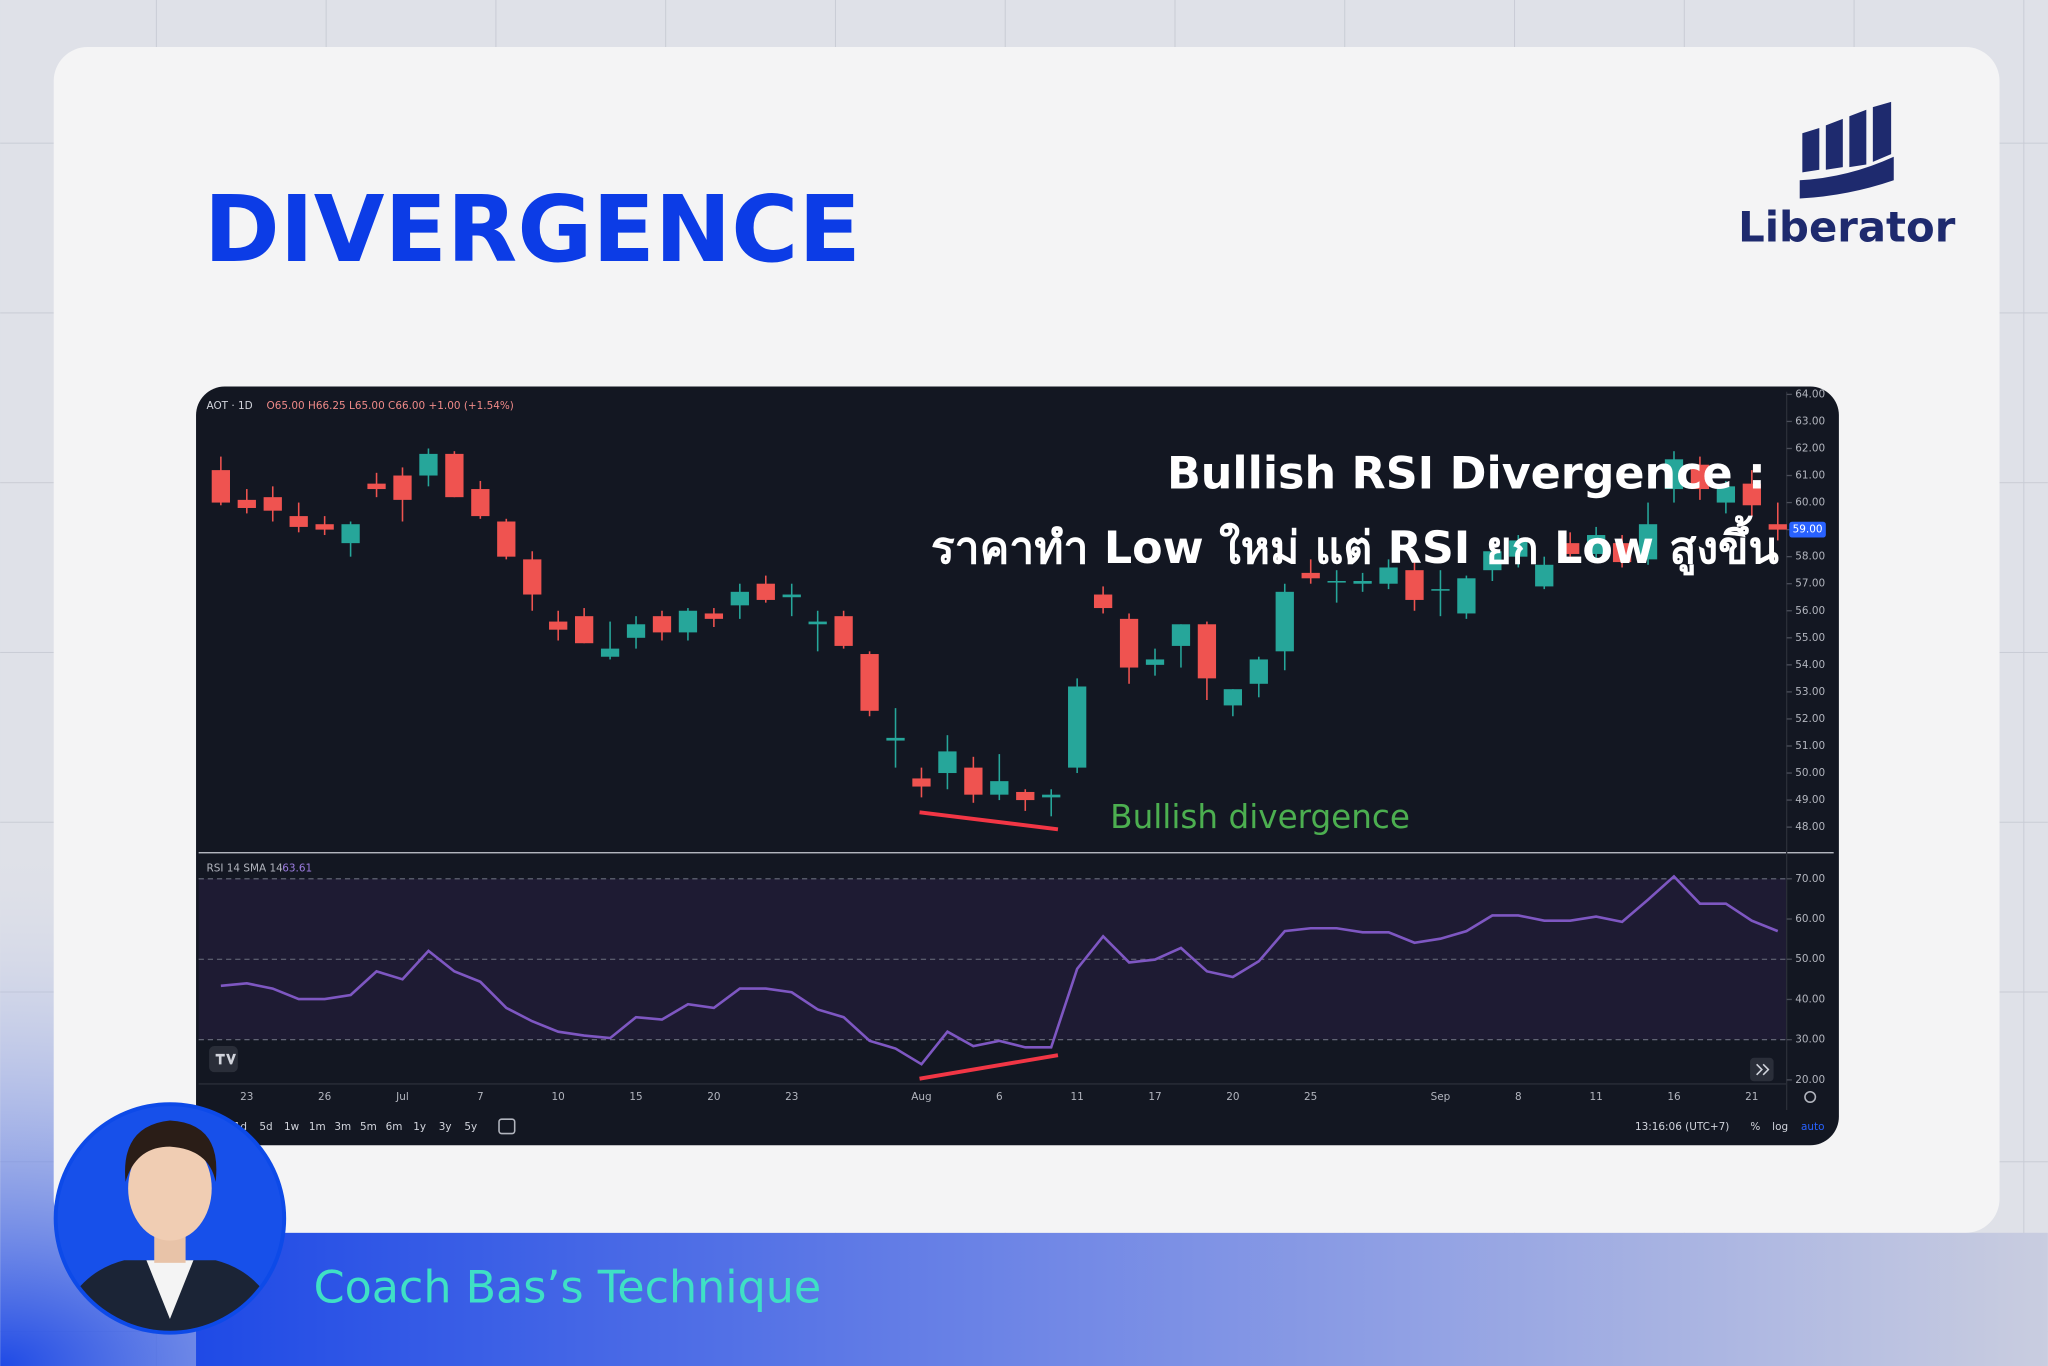 This screenshot has height=1366, width=2048. I want to click on y-tick-label: 30.00, so click(1810, 1040).